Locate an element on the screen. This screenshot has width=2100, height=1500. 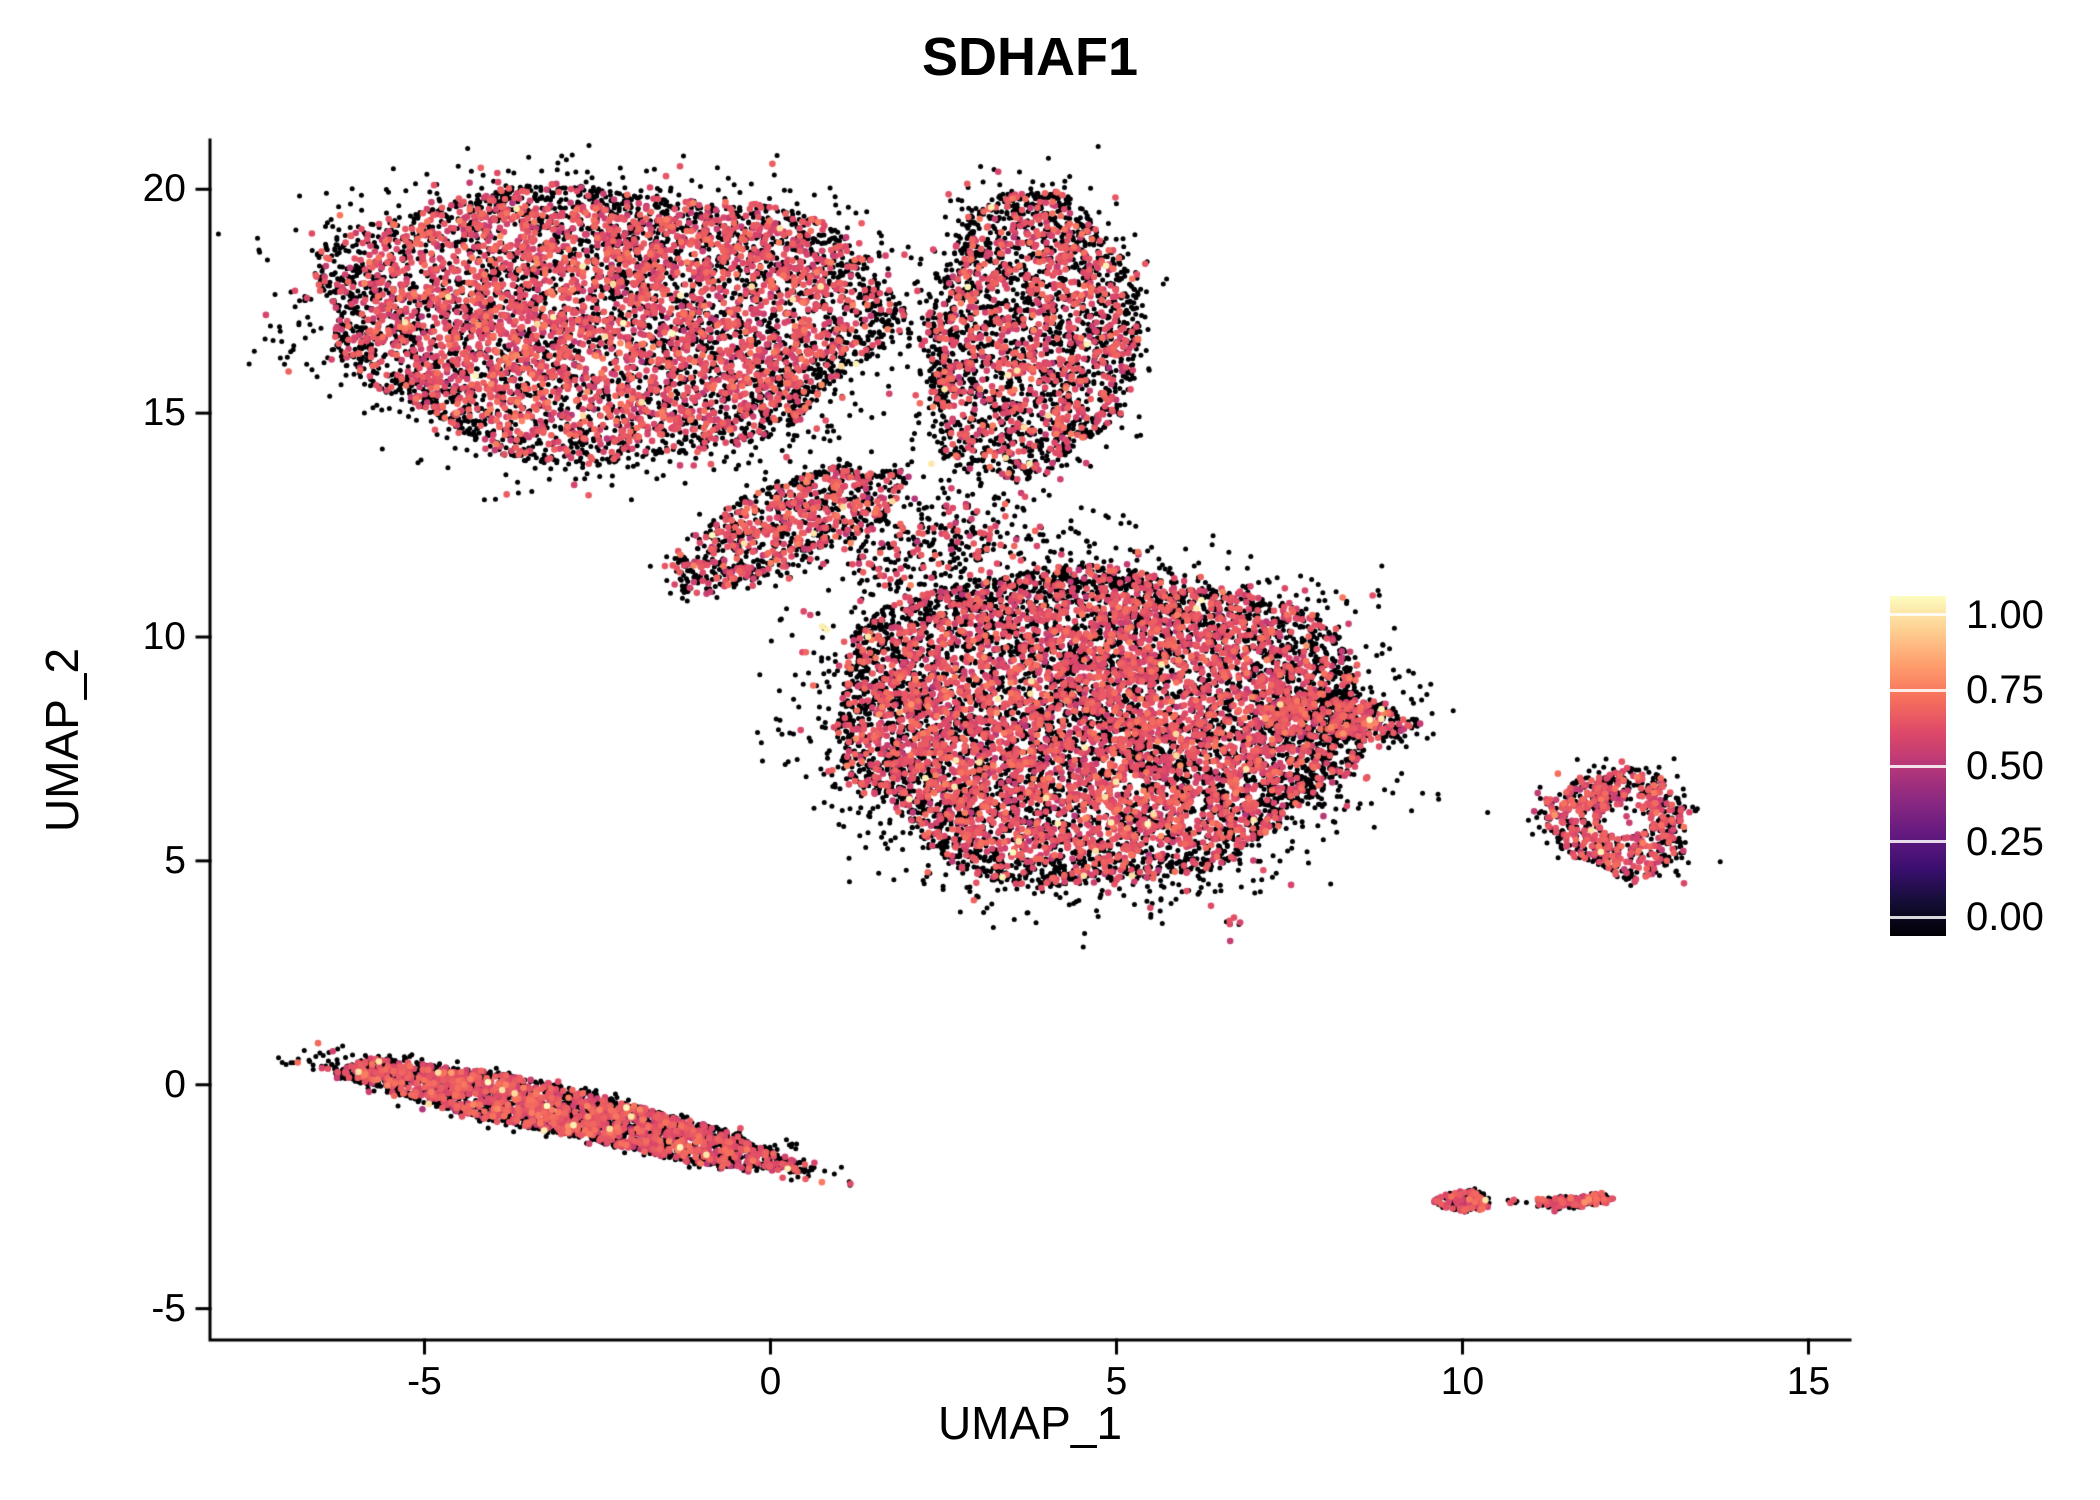
y-tick-label: 15 is located at coordinates (164, 413).